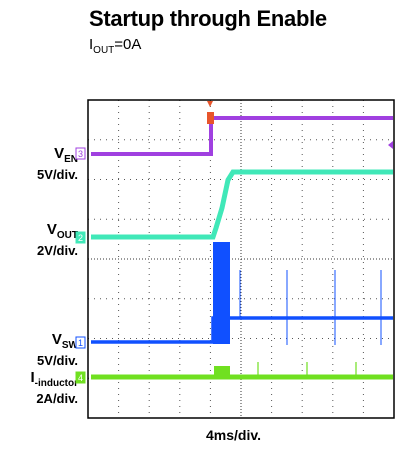 Image resolution: width=396 pixels, height=449 pixels. I want to click on svg-text: 1, so click(80, 343).